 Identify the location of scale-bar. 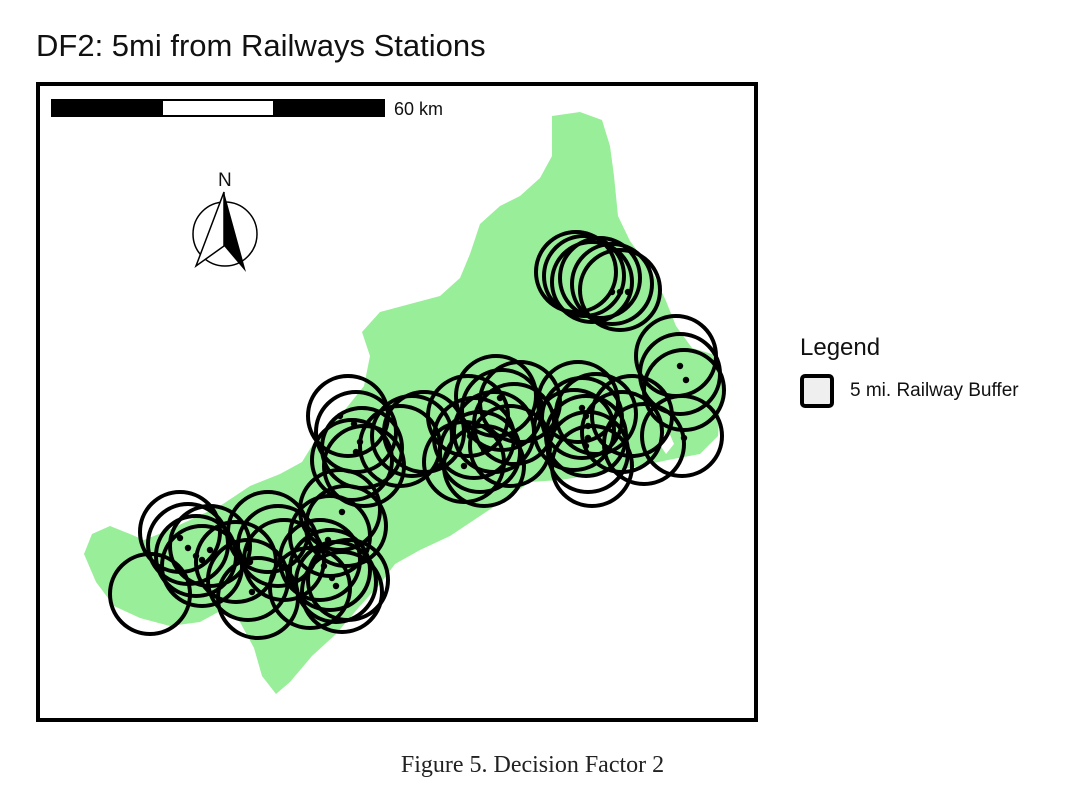
(218, 108).